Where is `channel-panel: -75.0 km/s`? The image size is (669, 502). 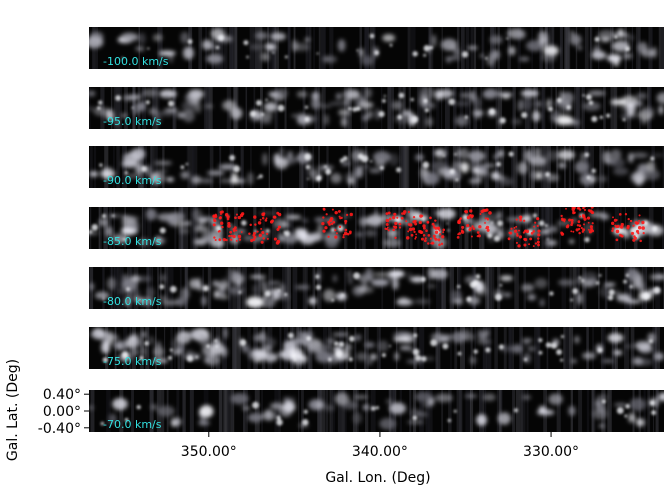 channel-panel: -75.0 km/s is located at coordinates (376, 348).